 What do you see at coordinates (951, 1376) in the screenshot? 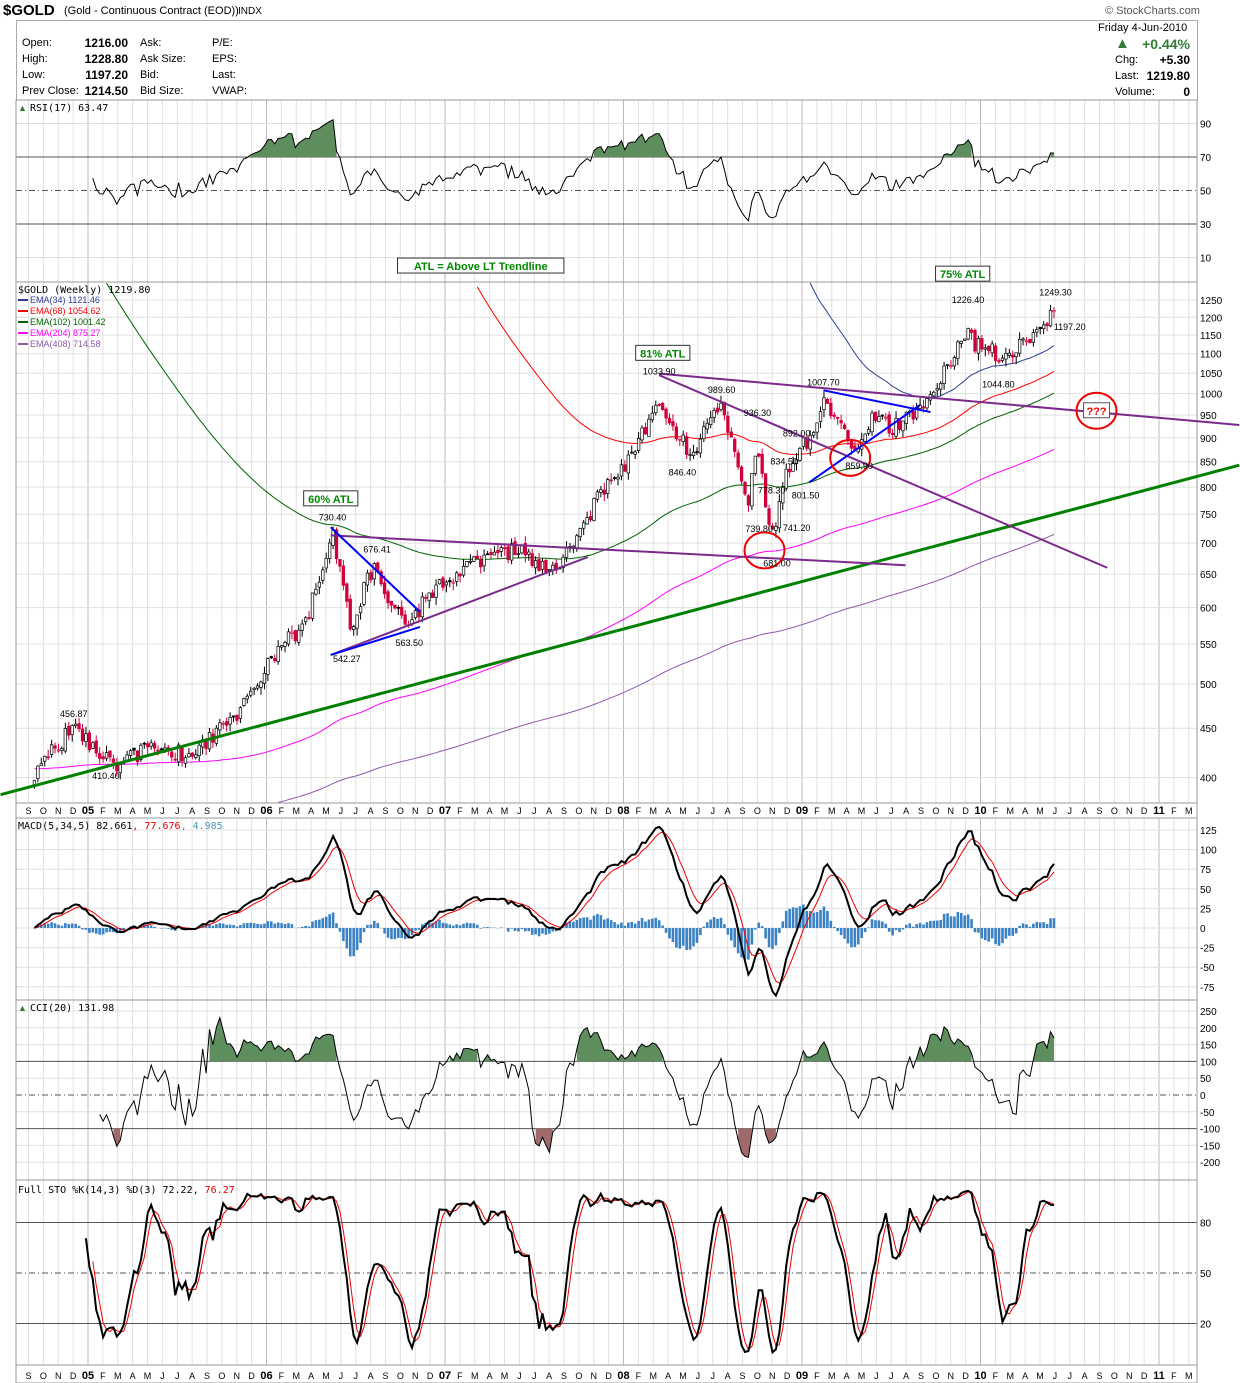
I see `month-label: N` at bounding box center [951, 1376].